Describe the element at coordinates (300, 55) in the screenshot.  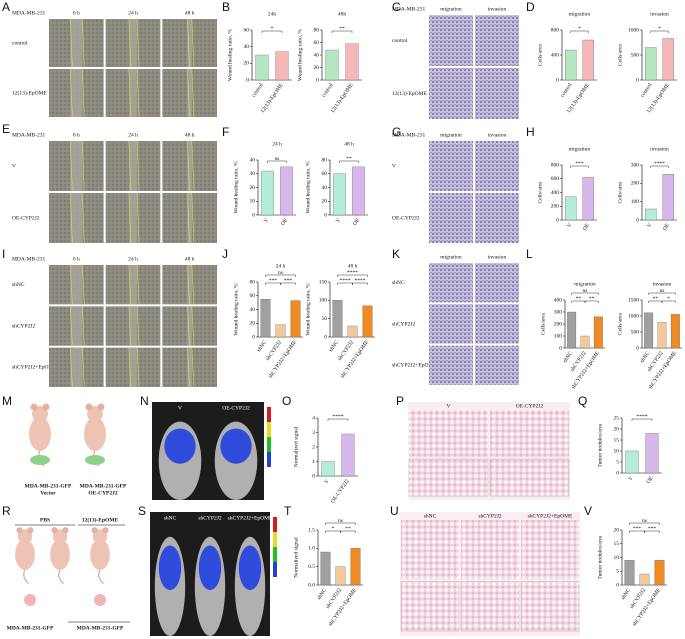
I see `y-axis-label: Wound healing ratio, %` at that location.